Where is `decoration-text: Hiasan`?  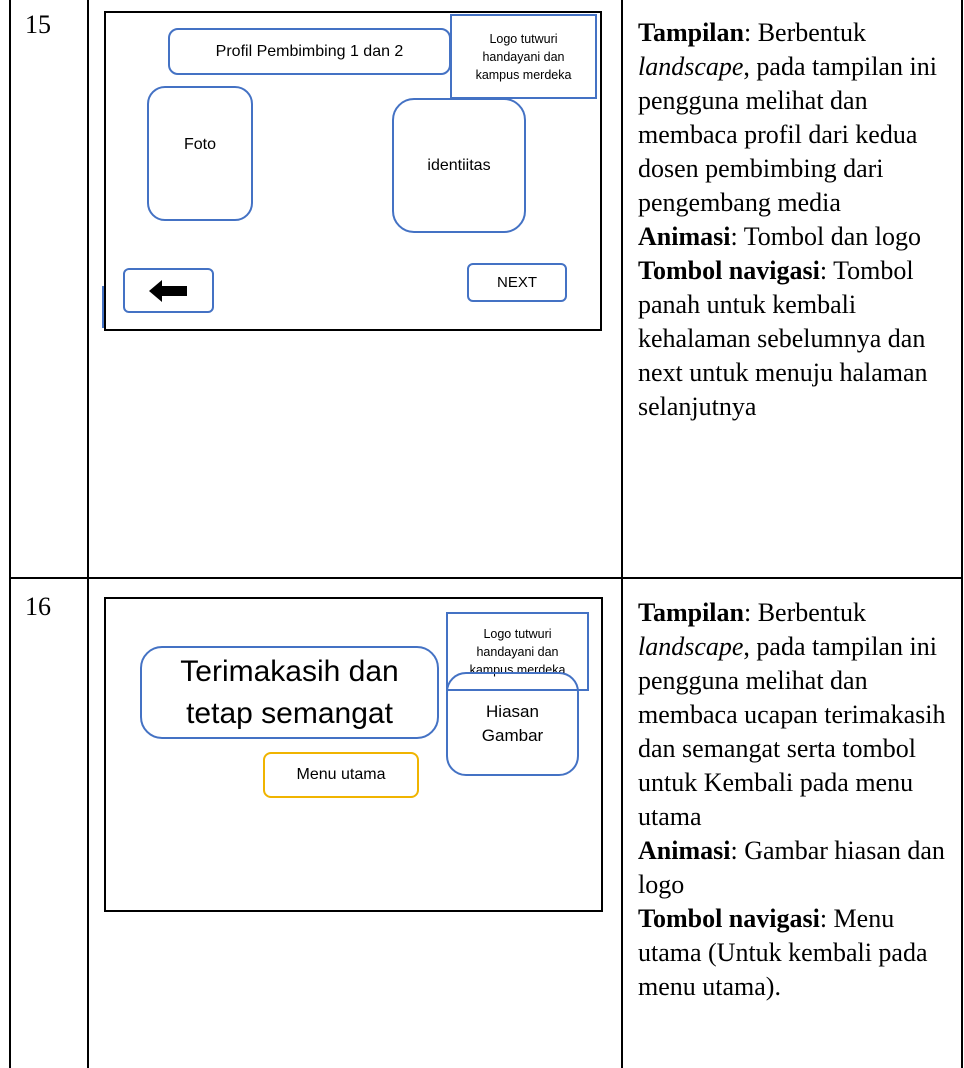 decoration-text: Hiasan is located at coordinates (512, 711).